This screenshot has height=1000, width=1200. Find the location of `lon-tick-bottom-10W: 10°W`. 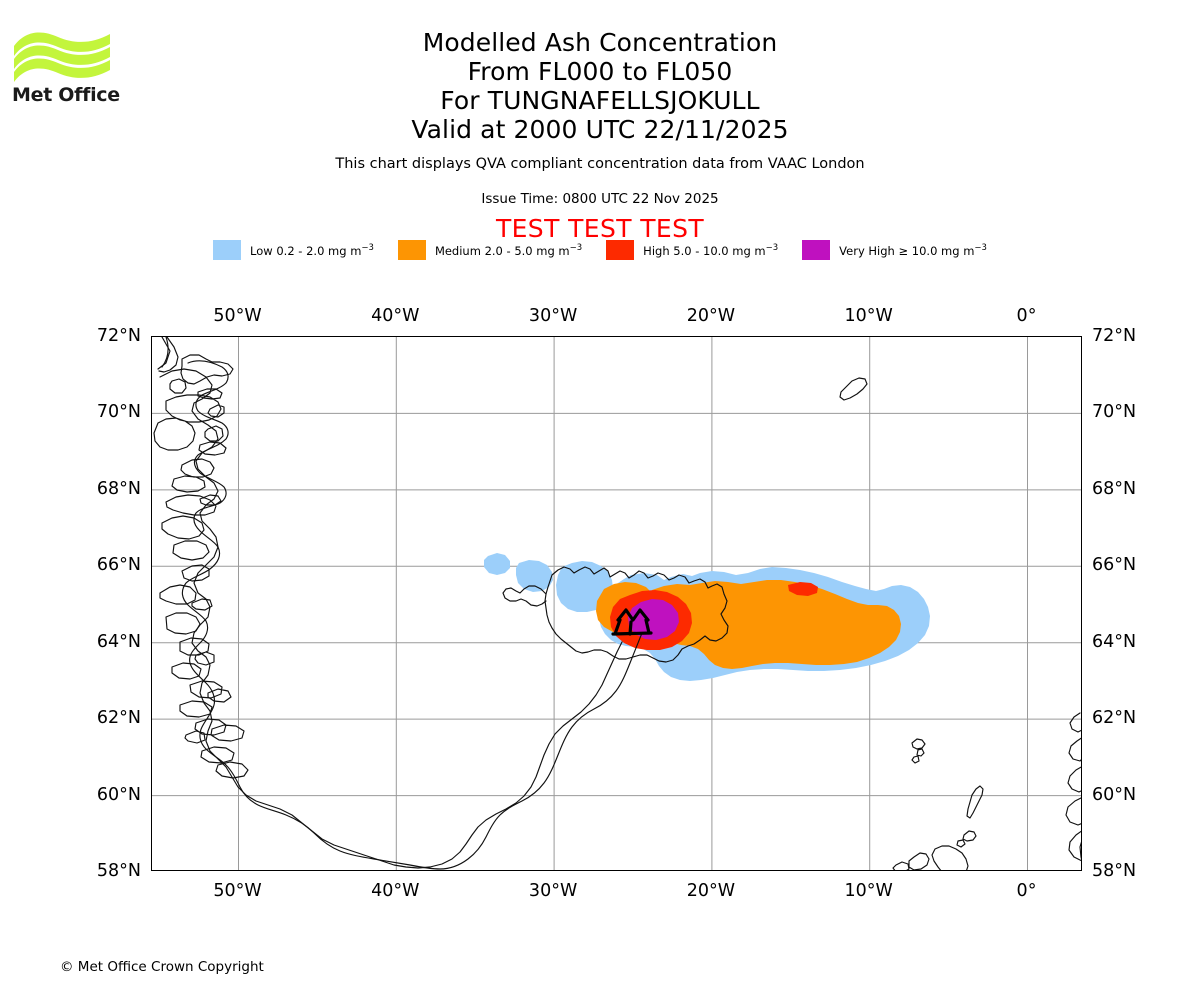

lon-tick-bottom-10W: 10°W is located at coordinates (868, 891).